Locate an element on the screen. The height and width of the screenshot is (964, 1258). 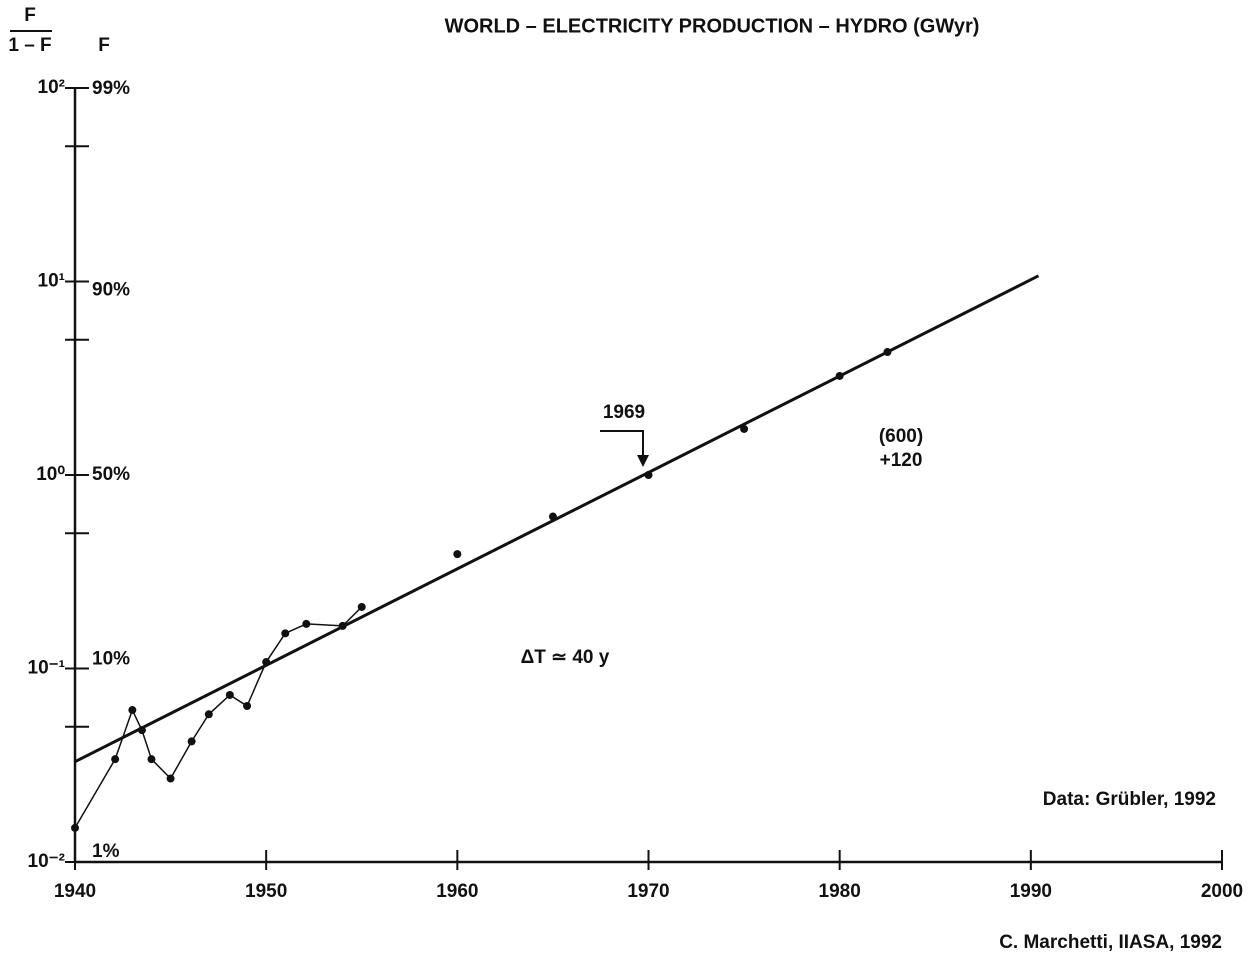
y-label-denominator: 1 – F is located at coordinates (29, 45).